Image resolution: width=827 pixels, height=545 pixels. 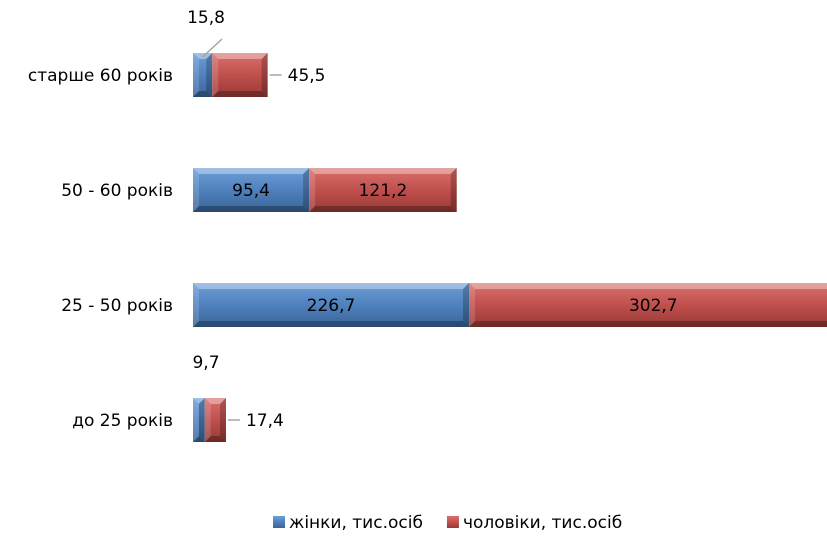 What do you see at coordinates (100, 76) in the screenshot?
I see `category-label-0: старше 60 років` at bounding box center [100, 76].